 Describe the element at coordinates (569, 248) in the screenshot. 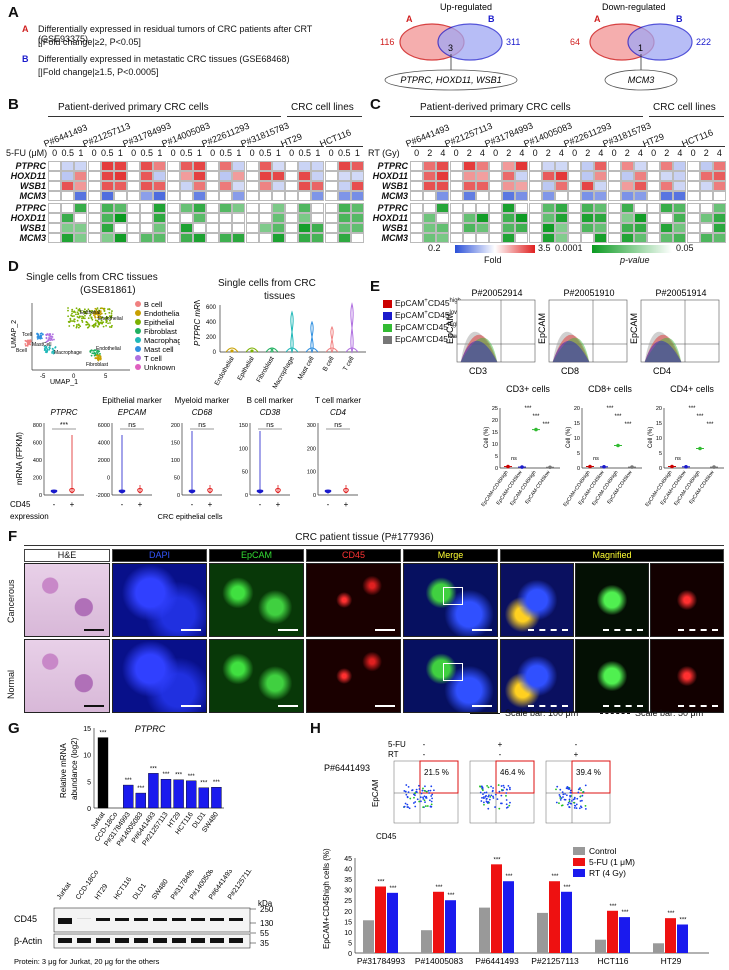

I see `p-min: 0.0001` at that location.